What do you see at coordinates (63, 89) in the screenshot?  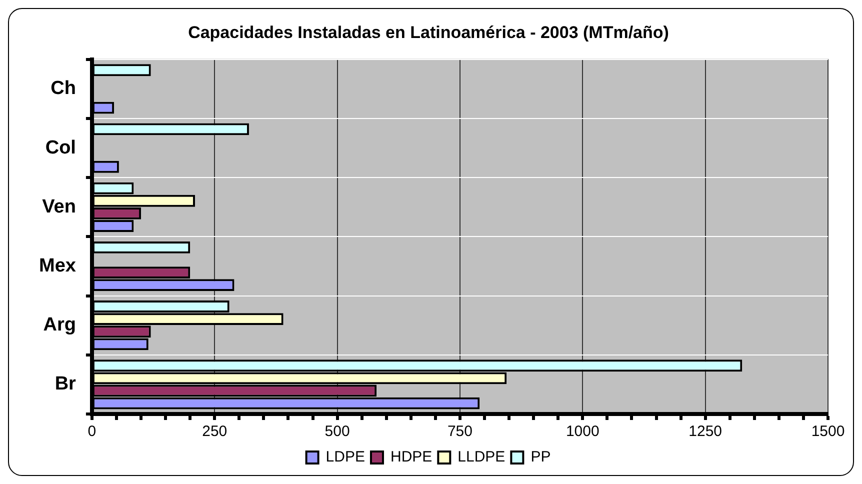 I see `y-tick-label: Ch` at bounding box center [63, 89].